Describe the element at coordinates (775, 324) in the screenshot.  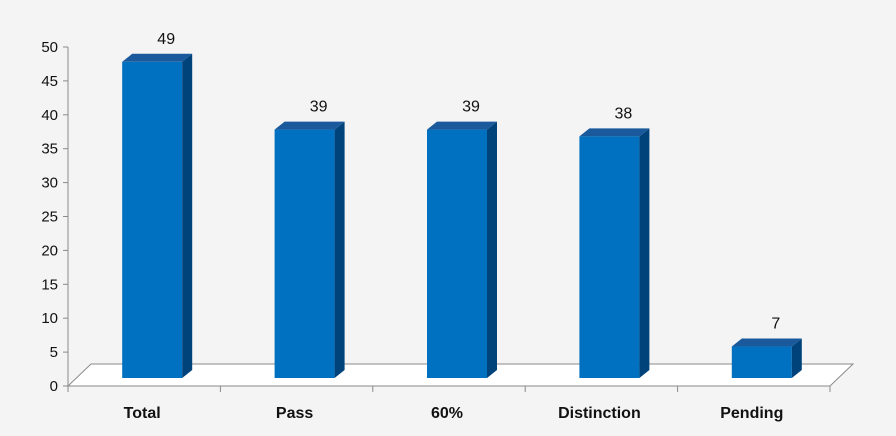
I see `data-label: 7` at that location.